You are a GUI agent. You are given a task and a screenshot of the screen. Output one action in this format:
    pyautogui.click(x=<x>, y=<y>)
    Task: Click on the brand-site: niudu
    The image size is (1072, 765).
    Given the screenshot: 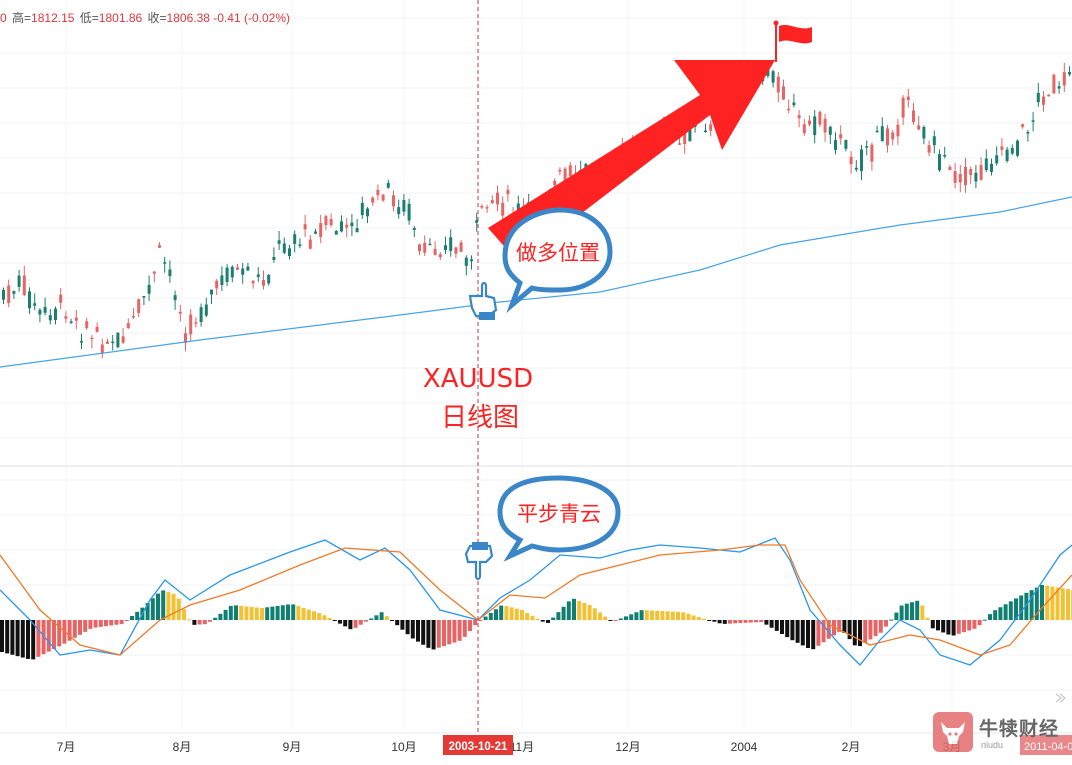 What is the action you would take?
    pyautogui.click(x=992, y=745)
    